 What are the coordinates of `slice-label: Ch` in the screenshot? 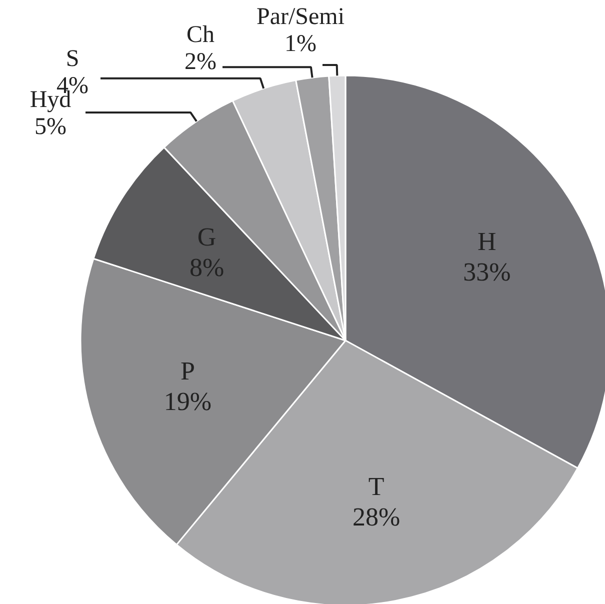 It's located at (200, 35).